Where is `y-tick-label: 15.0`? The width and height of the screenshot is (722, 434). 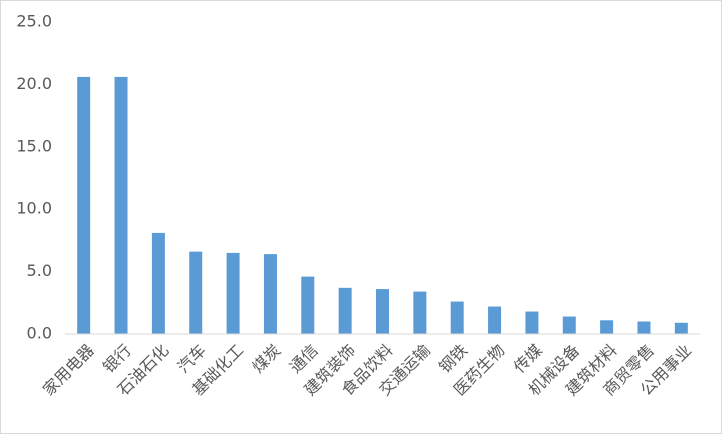 y-tick-label: 15.0 is located at coordinates (34, 145).